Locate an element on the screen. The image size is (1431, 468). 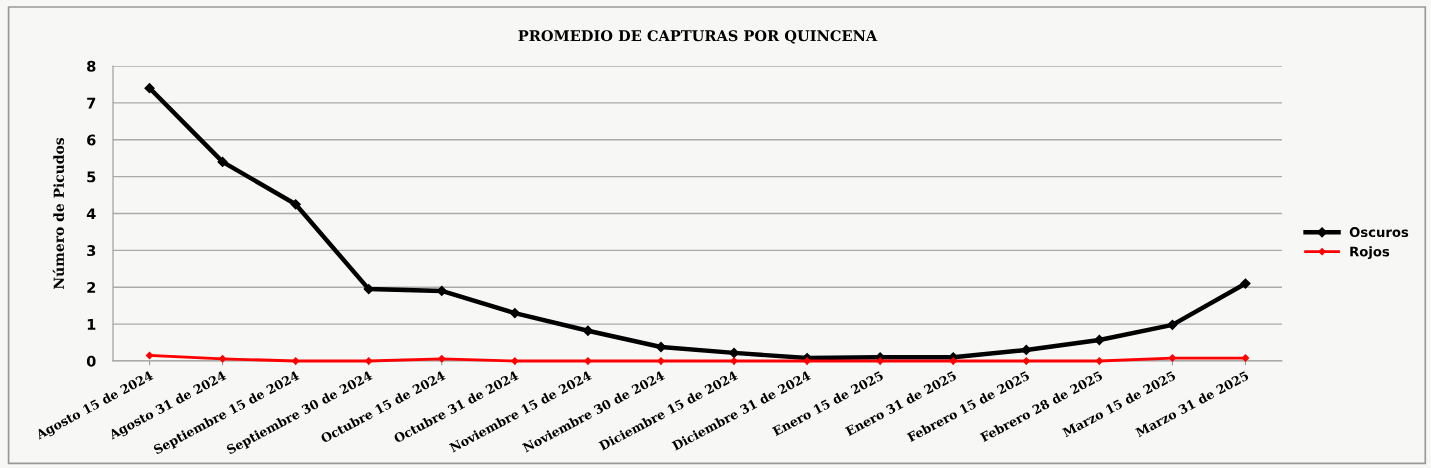
y-tick-label: 4 is located at coordinates (91, 214).